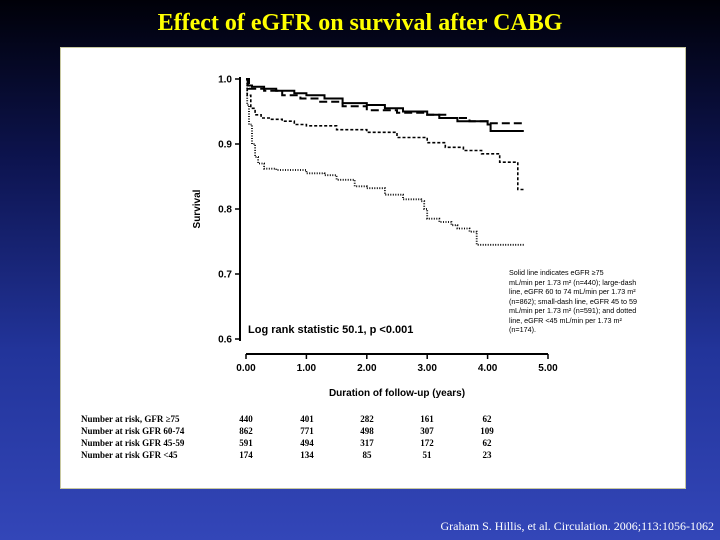  Describe the element at coordinates (548, 368) in the screenshot. I see `x-tick-label: 5.00` at that location.